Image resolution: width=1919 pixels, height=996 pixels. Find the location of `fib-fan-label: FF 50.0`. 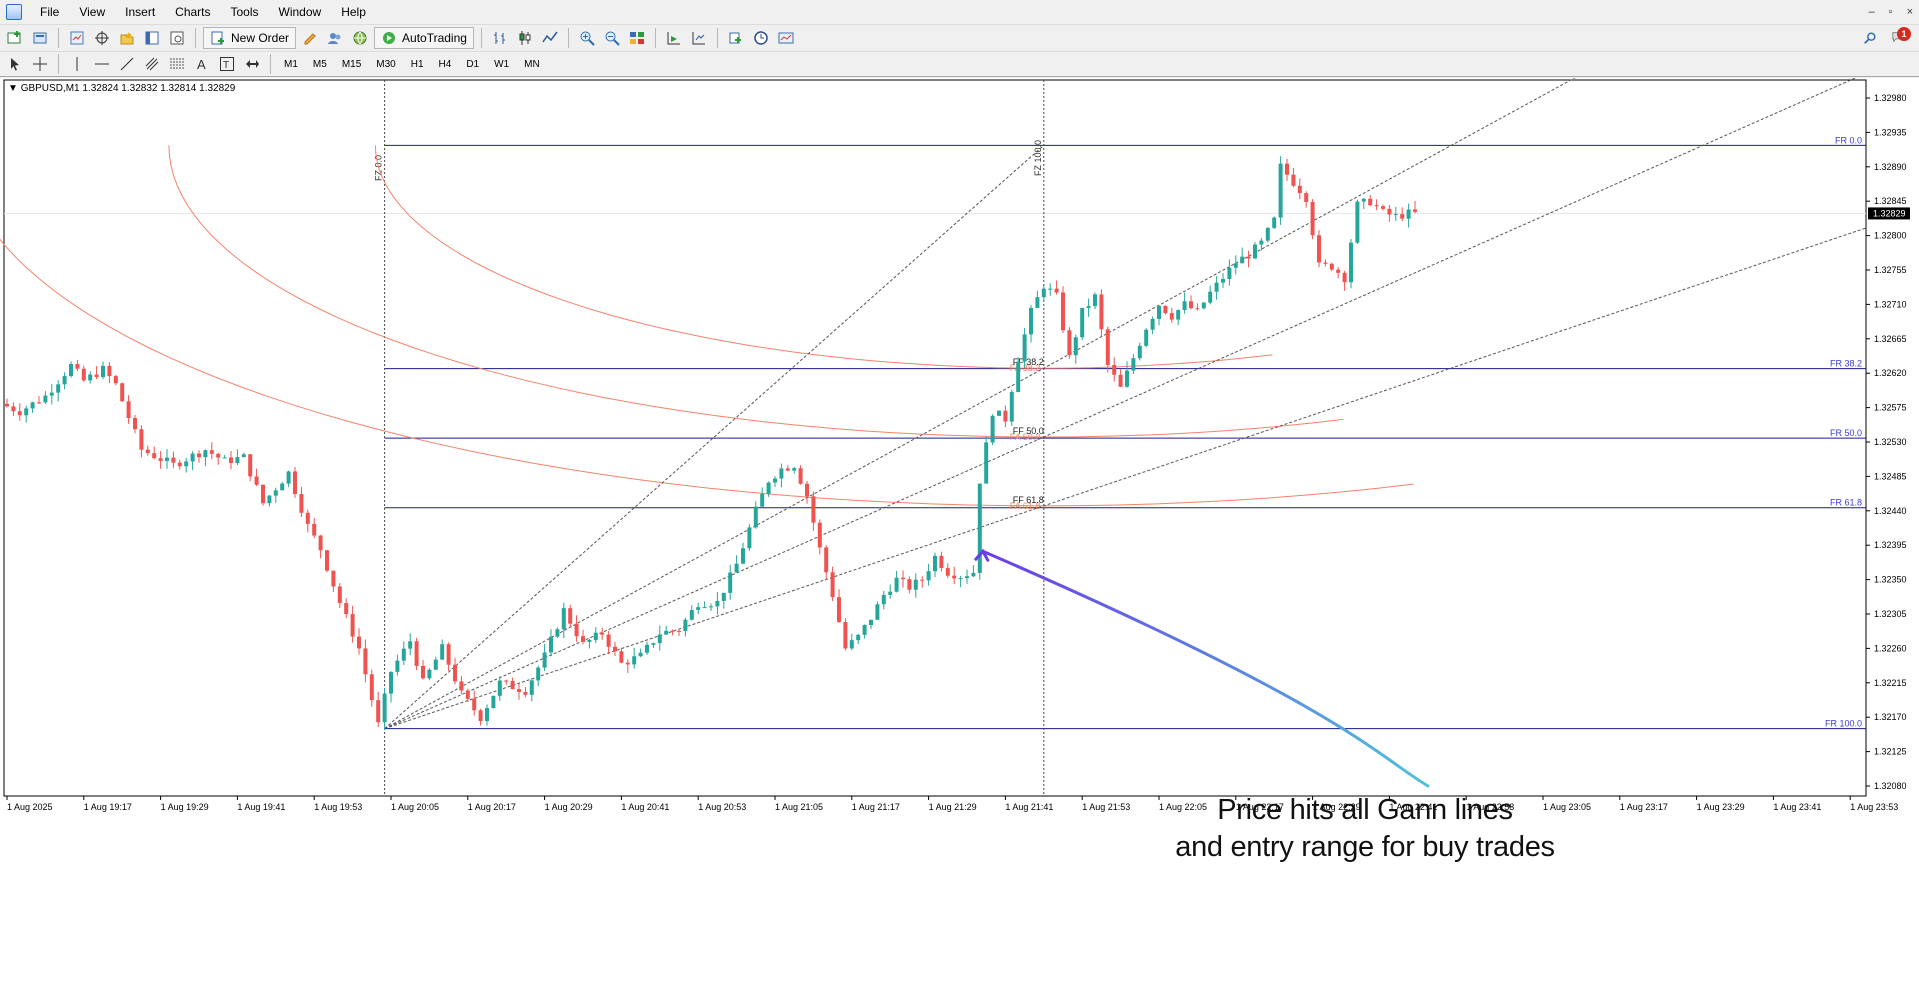

fib-fan-label: FF 50.0 is located at coordinates (1028, 431).